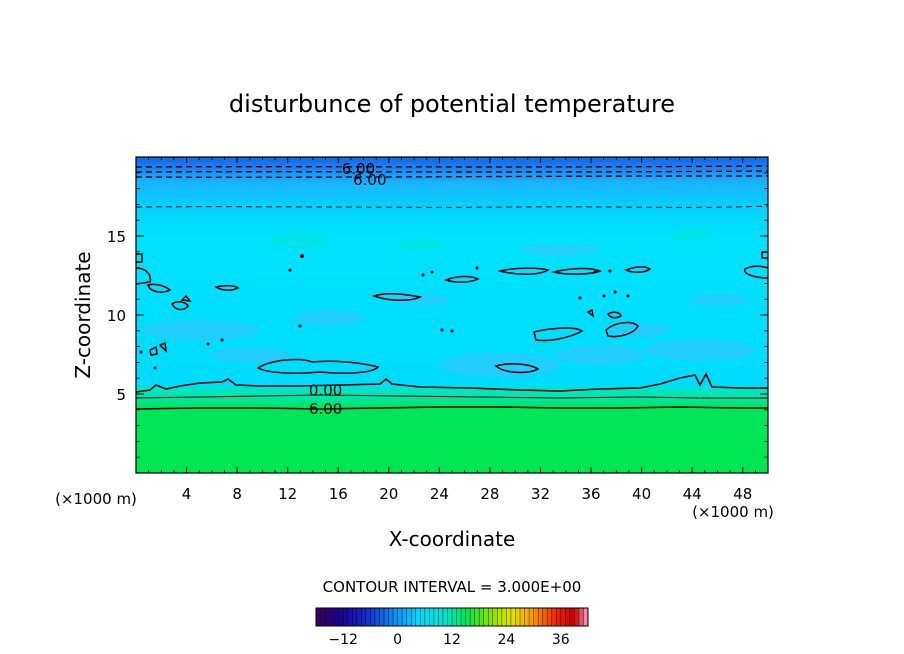 Image resolution: width=904 pixels, height=654 pixels. I want to click on colorbar-tick-label: 24, so click(506, 640).